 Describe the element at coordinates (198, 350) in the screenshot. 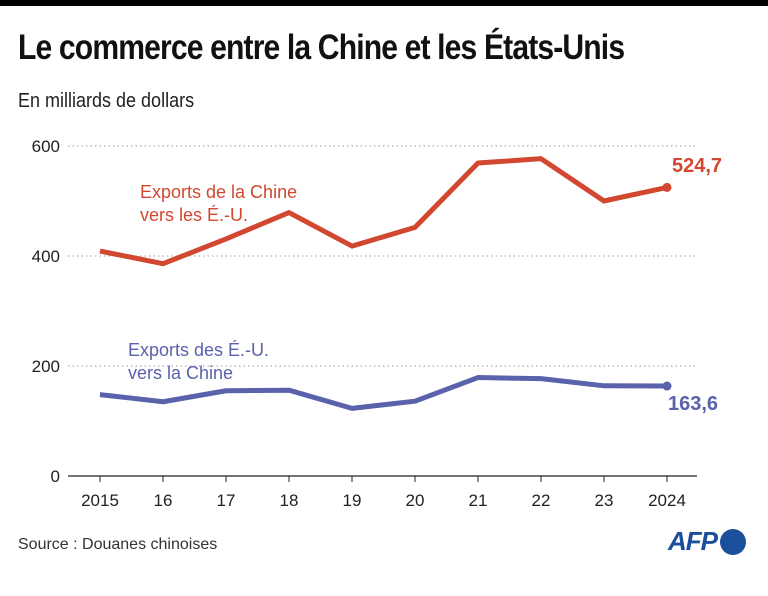

I see `series-label: Exports des É.-U.` at that location.